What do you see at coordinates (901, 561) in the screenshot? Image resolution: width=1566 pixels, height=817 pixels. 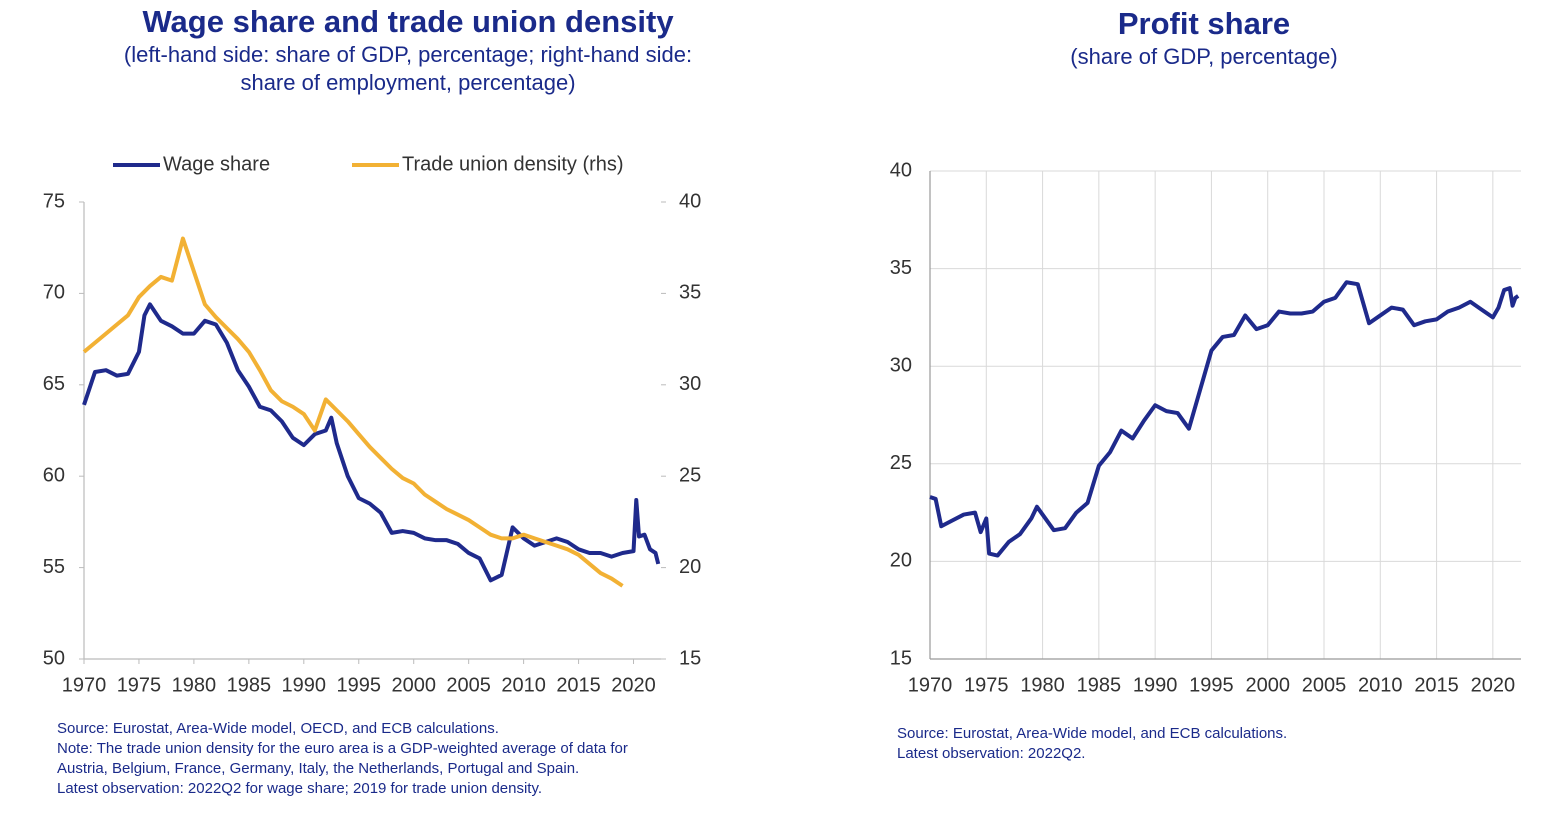 I see `y-tick-label: 20` at bounding box center [901, 561].